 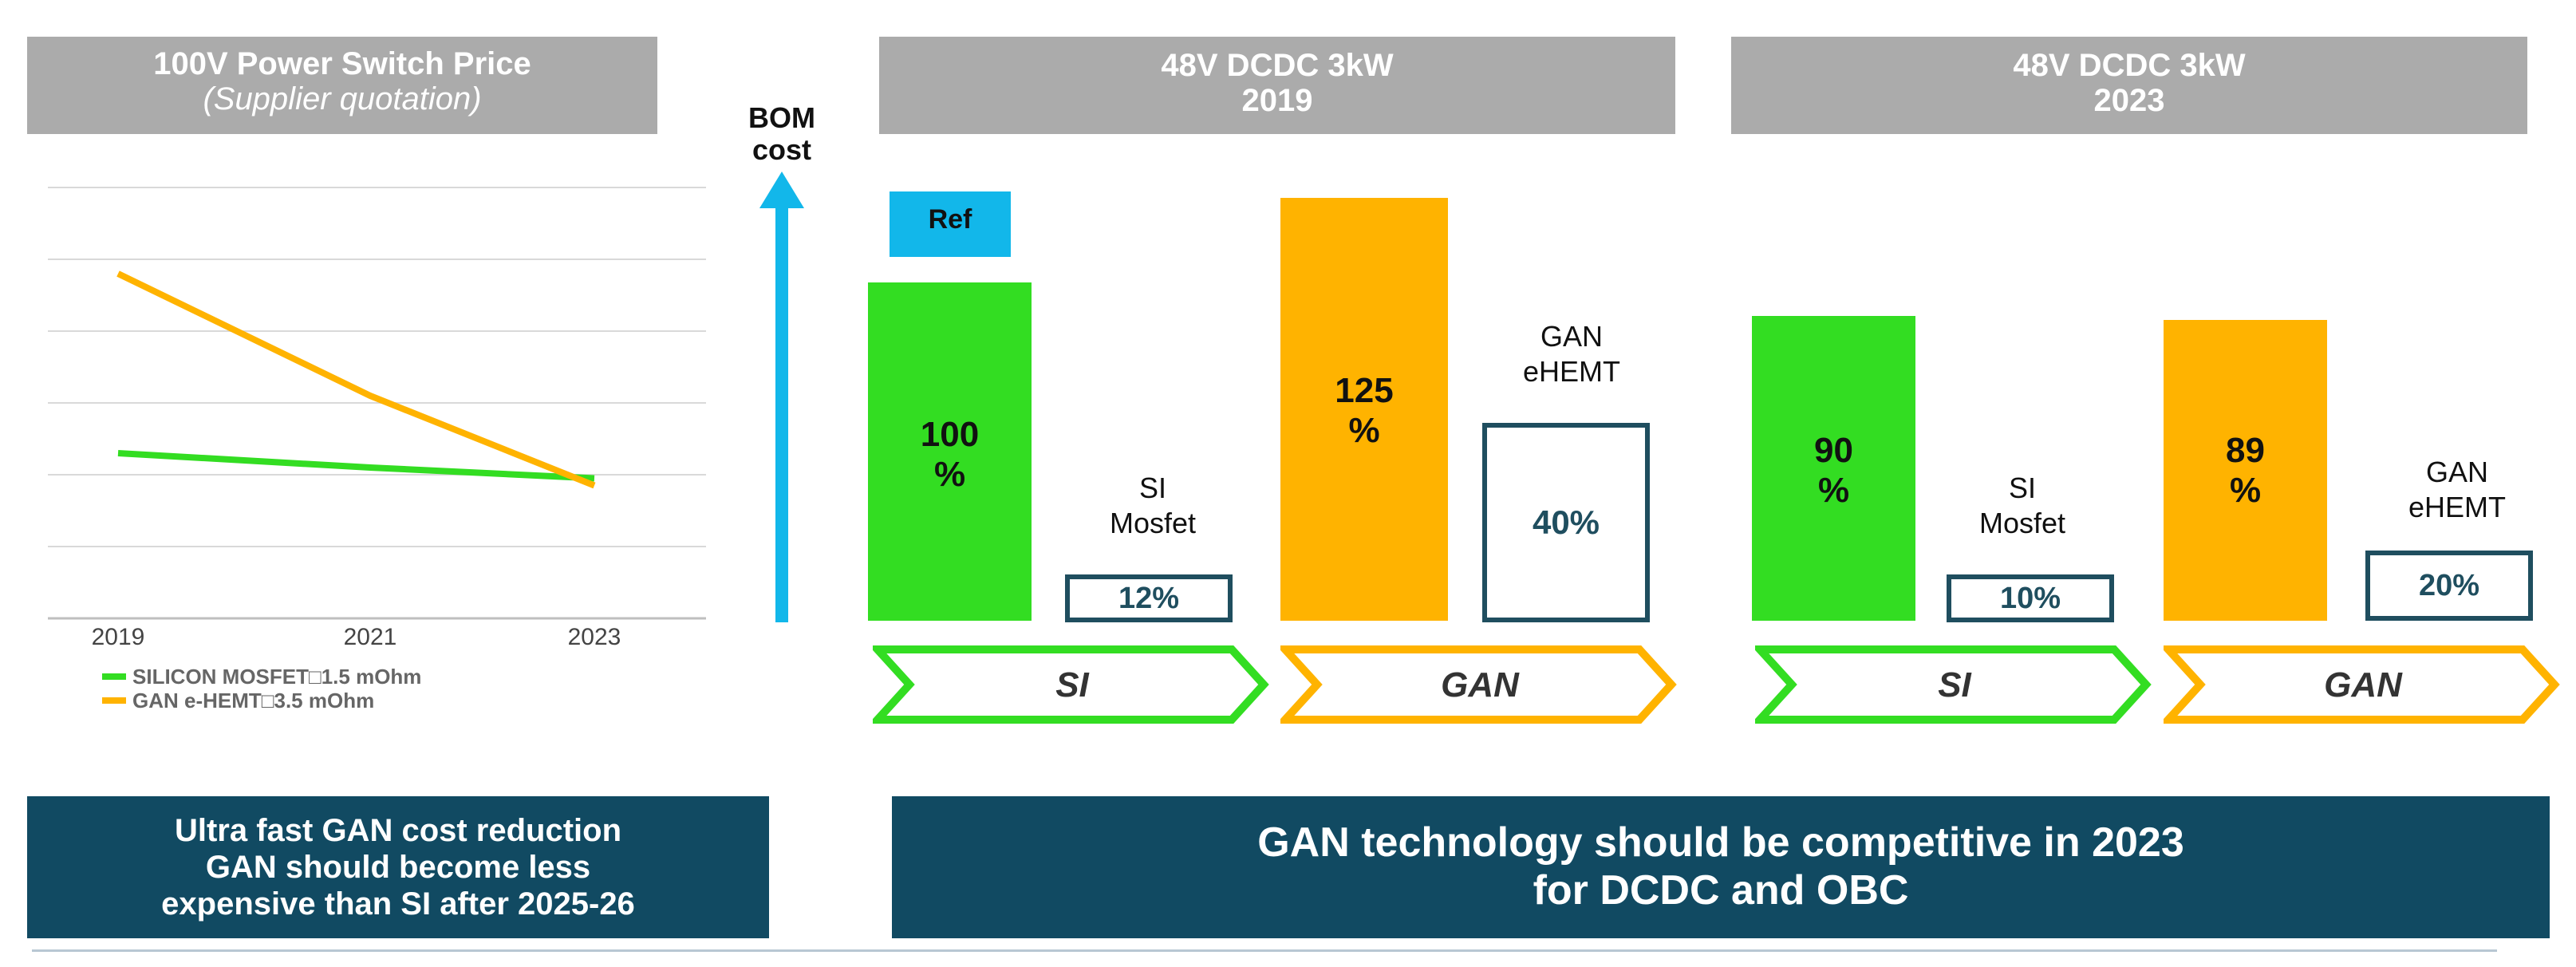 I want to click on bar-2023-gan-value: 89, so click(x=2246, y=450).